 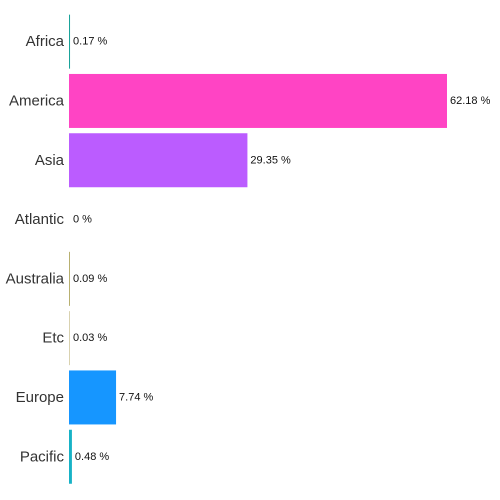 What do you see at coordinates (53, 338) in the screenshot?
I see `category-label-etc: Etc` at bounding box center [53, 338].